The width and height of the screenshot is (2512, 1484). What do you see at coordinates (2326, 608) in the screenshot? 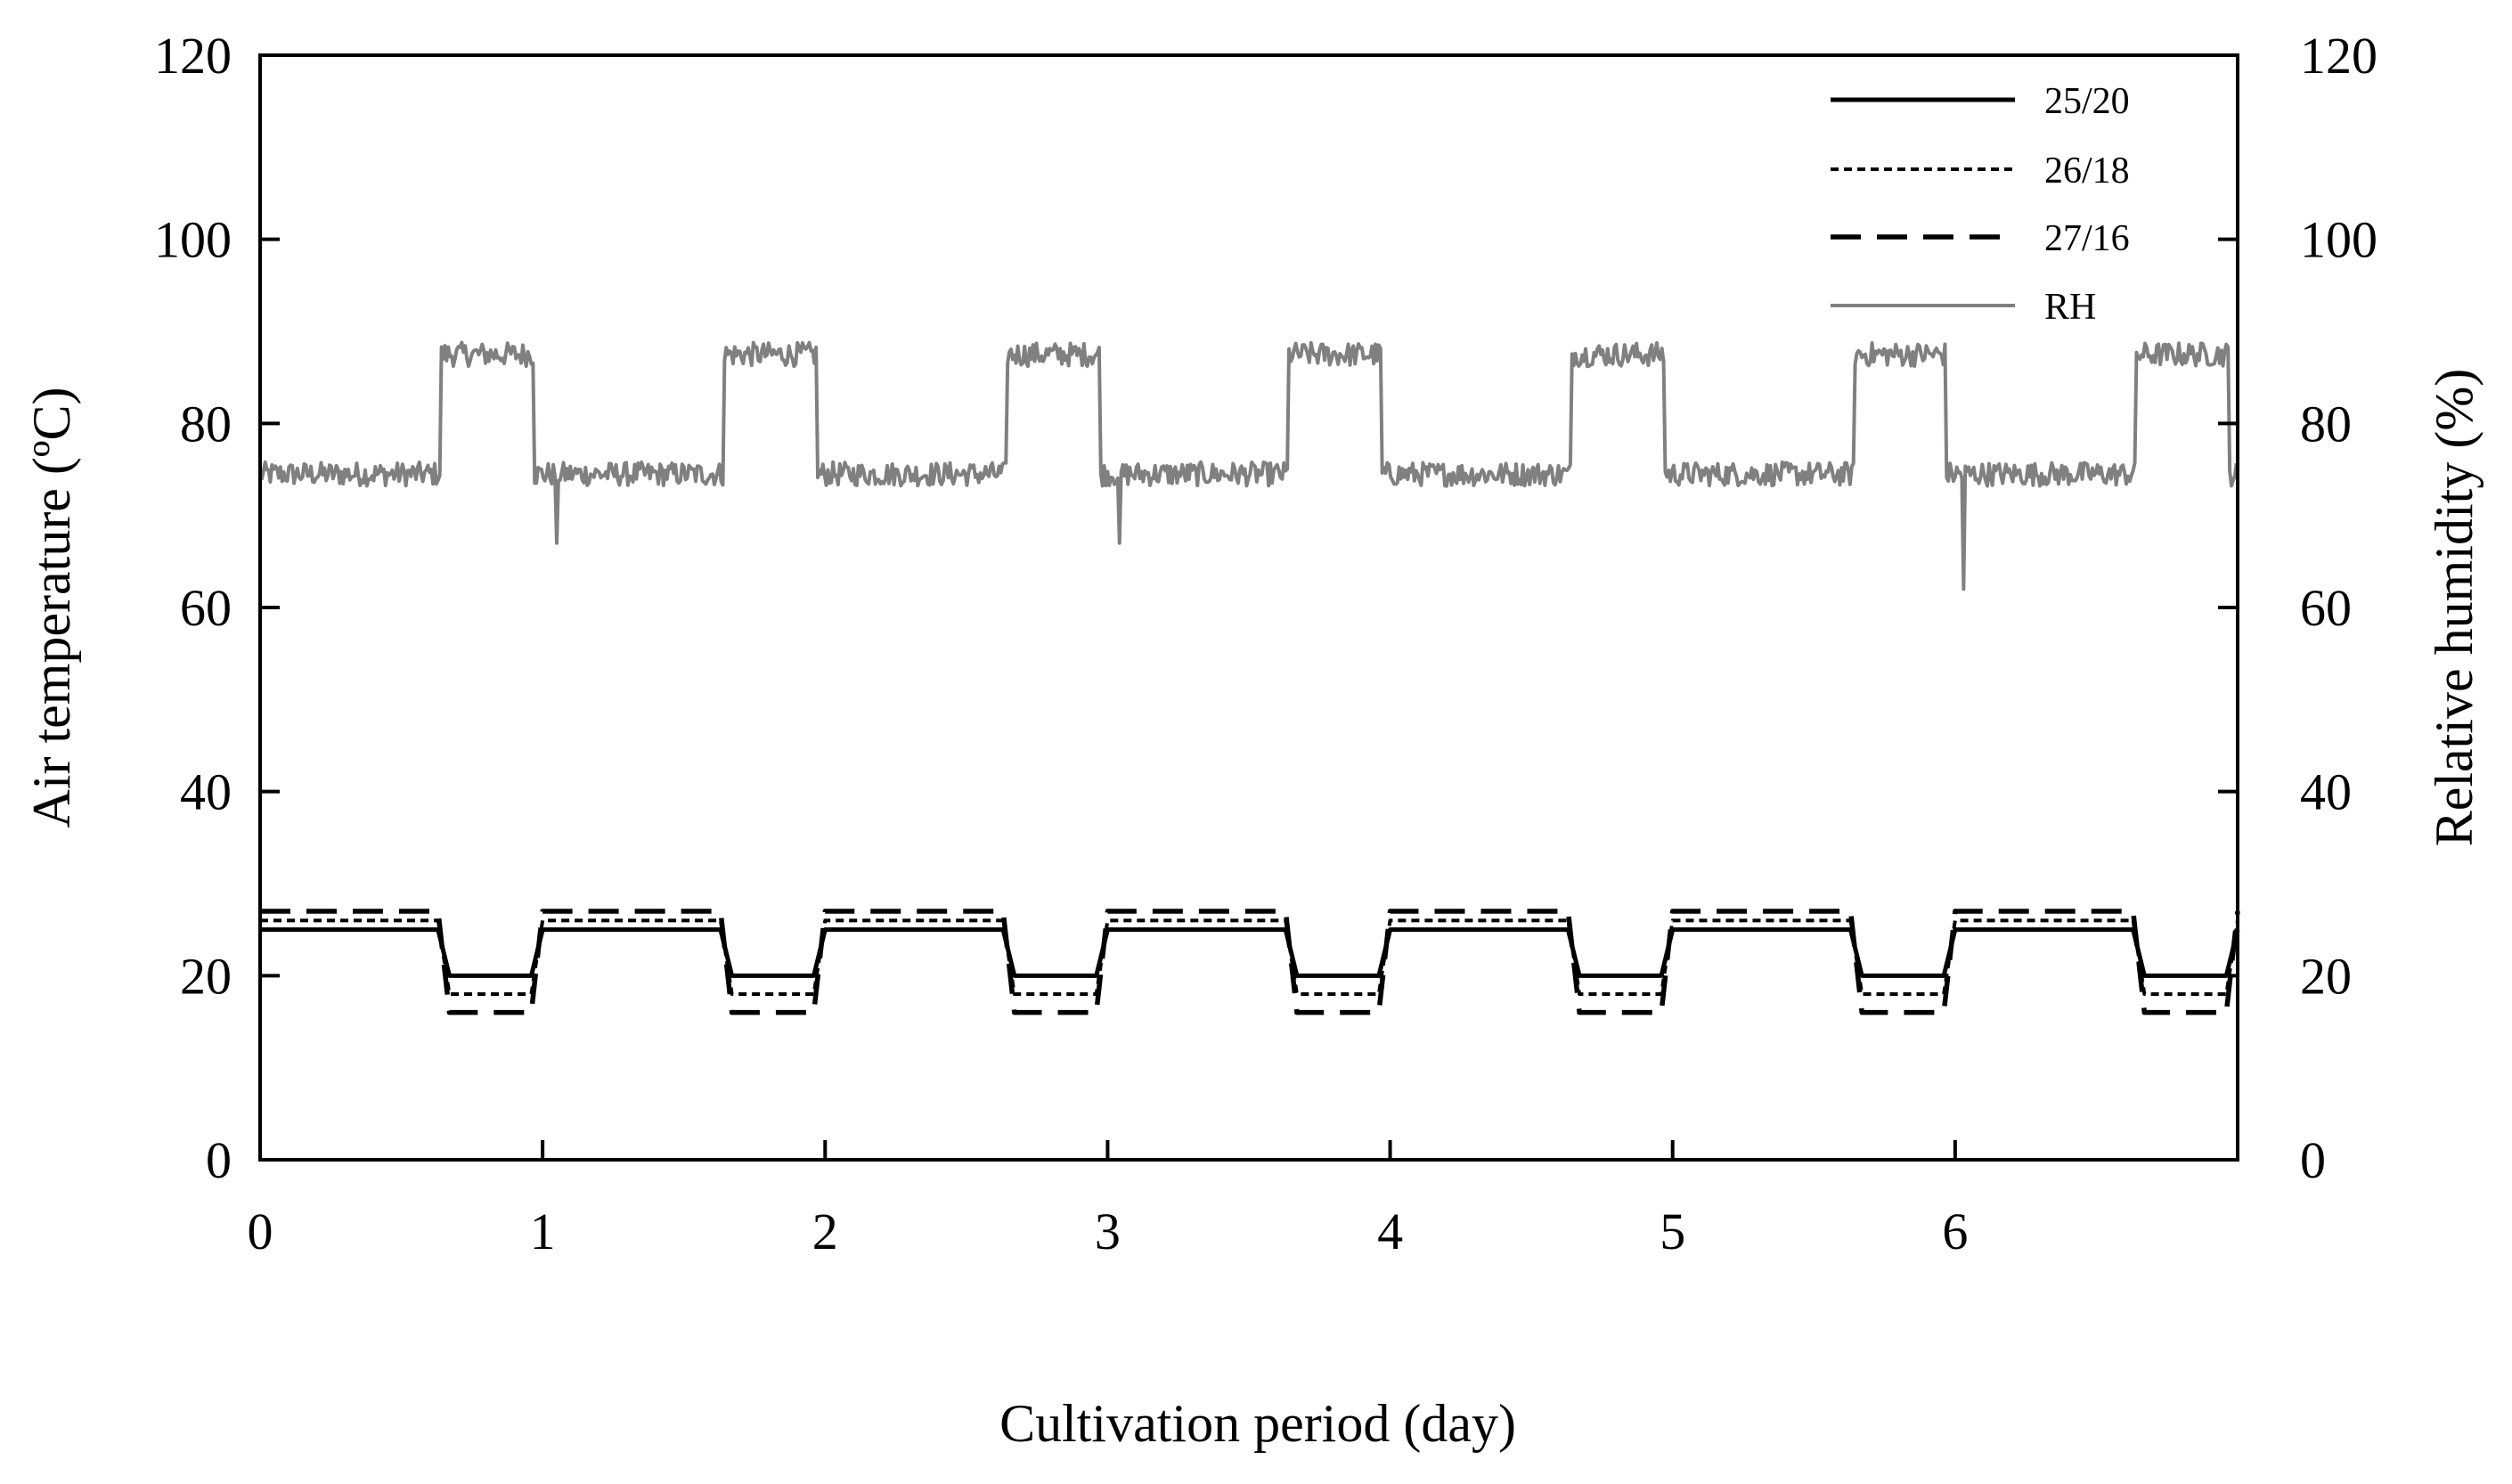
I see `y-right-tick-label: 60` at bounding box center [2326, 608].